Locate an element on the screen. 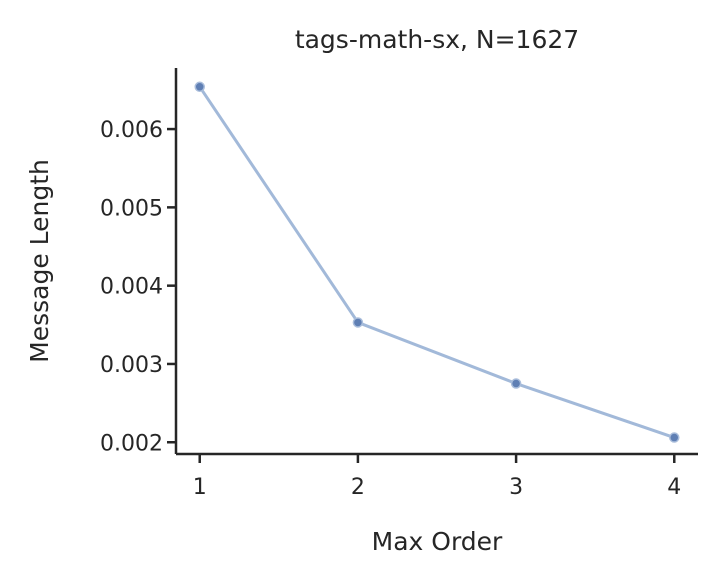  x-axis-label: Max Order is located at coordinates (437, 541).